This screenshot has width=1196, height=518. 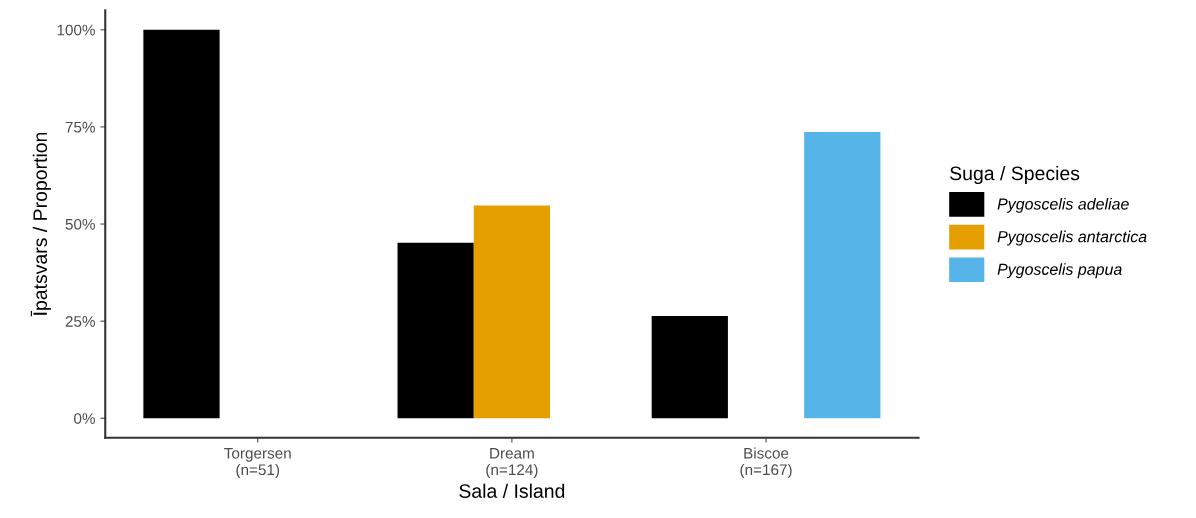 What do you see at coordinates (1015, 175) in the screenshot?
I see `legend-title: Suga / Species` at bounding box center [1015, 175].